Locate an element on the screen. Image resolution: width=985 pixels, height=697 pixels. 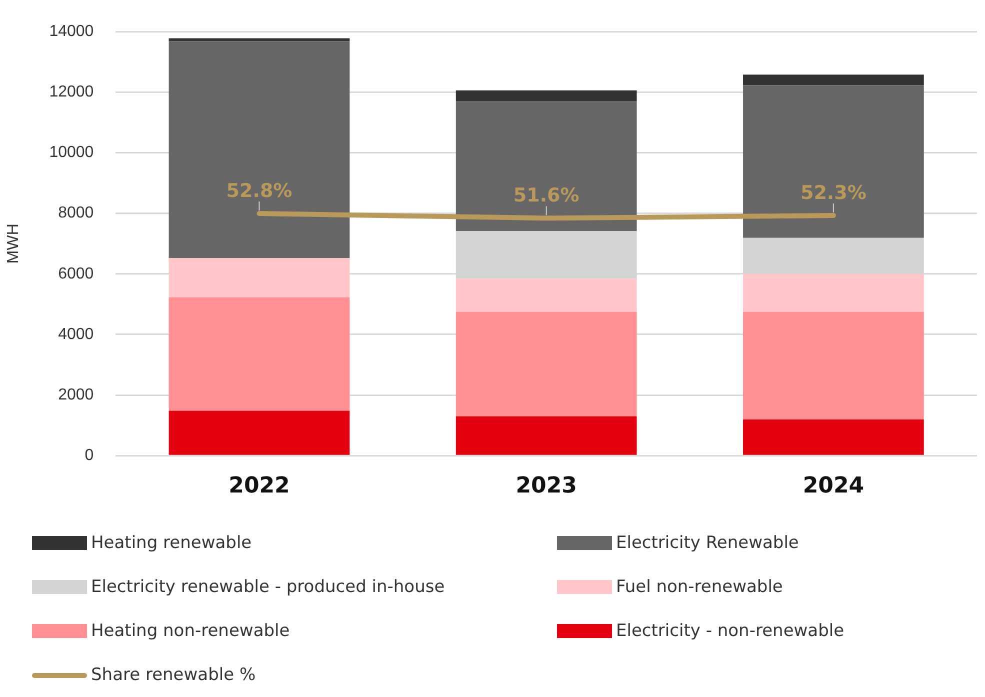
legend-label: Heating renewable is located at coordinates (171, 543).